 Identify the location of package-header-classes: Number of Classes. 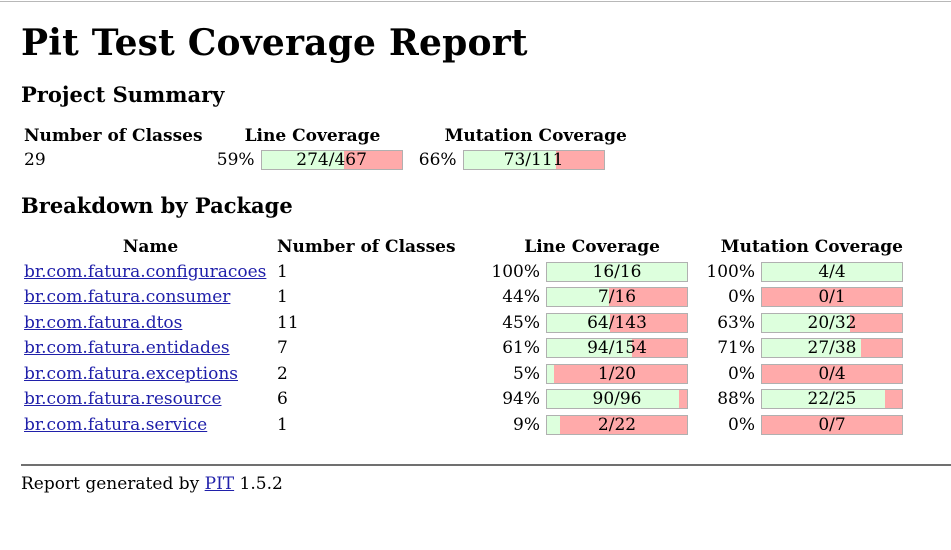
(366, 247).